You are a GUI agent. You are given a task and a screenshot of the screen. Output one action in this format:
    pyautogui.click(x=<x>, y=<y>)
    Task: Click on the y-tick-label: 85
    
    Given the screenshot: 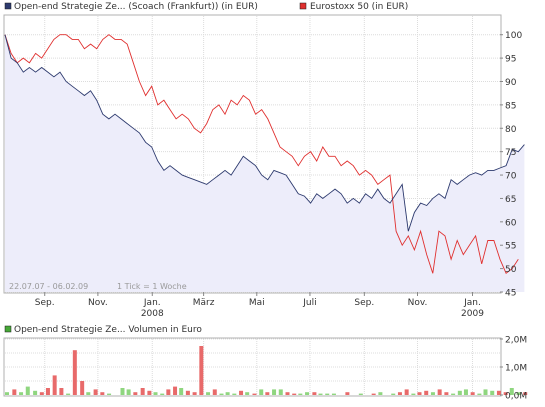 What is the action you would take?
    pyautogui.click(x=510, y=106)
    